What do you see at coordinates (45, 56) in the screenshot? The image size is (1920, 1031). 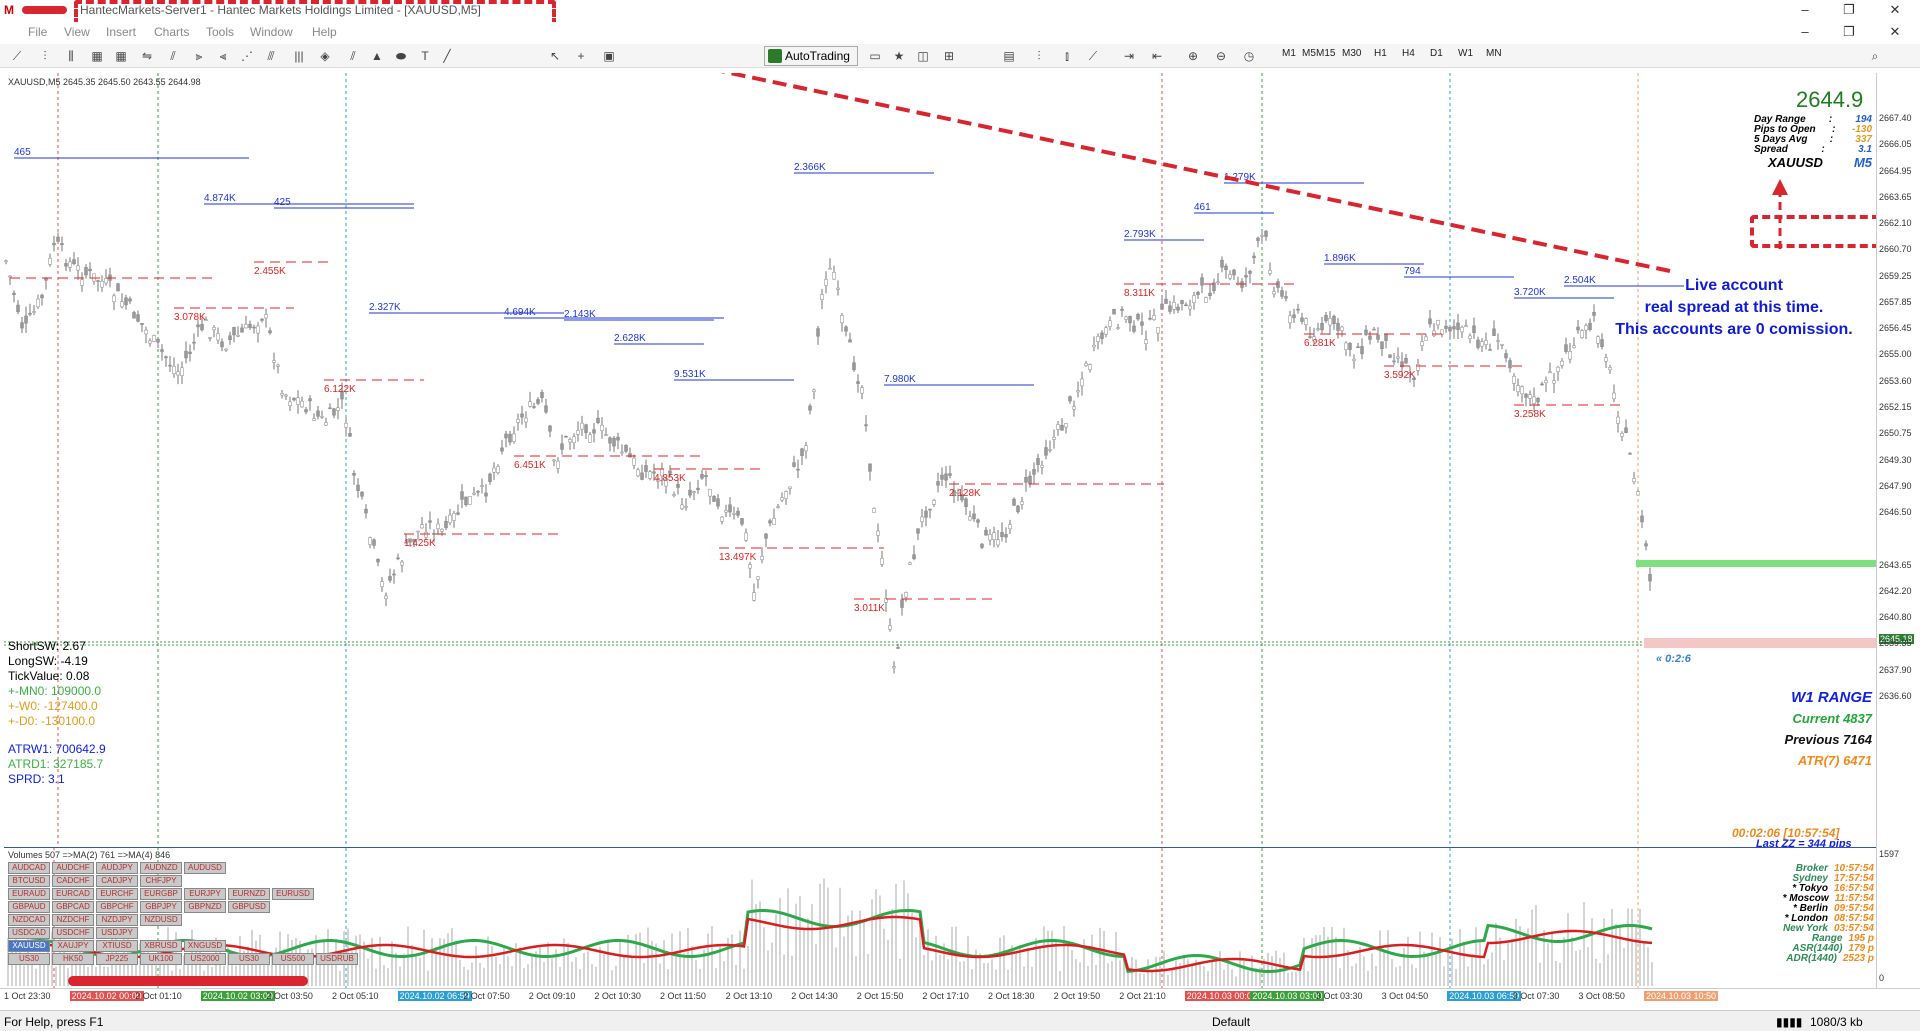 I see `bar-chart-icon: ⫶` at bounding box center [45, 56].